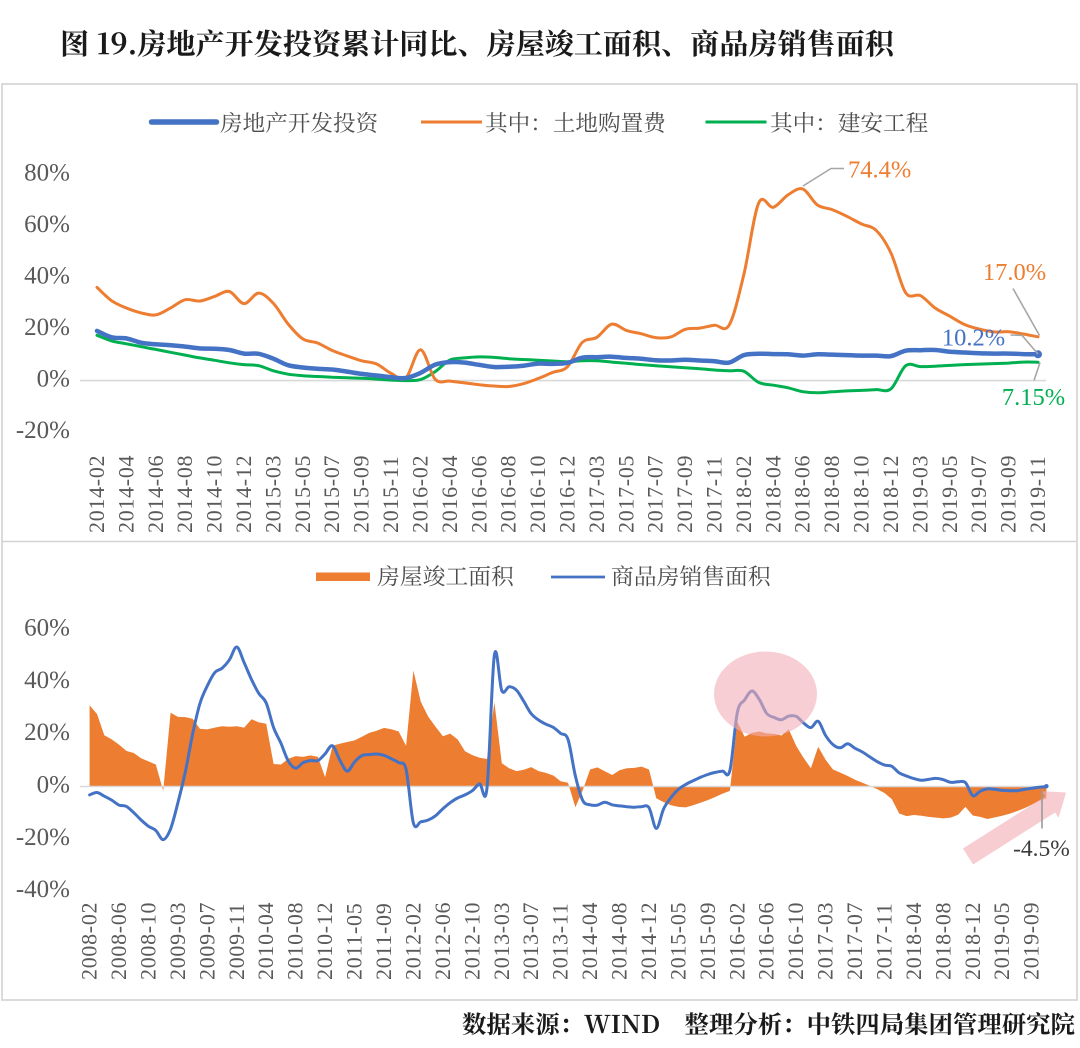  I want to click on svg-text: 2013-11, so click(560, 941).